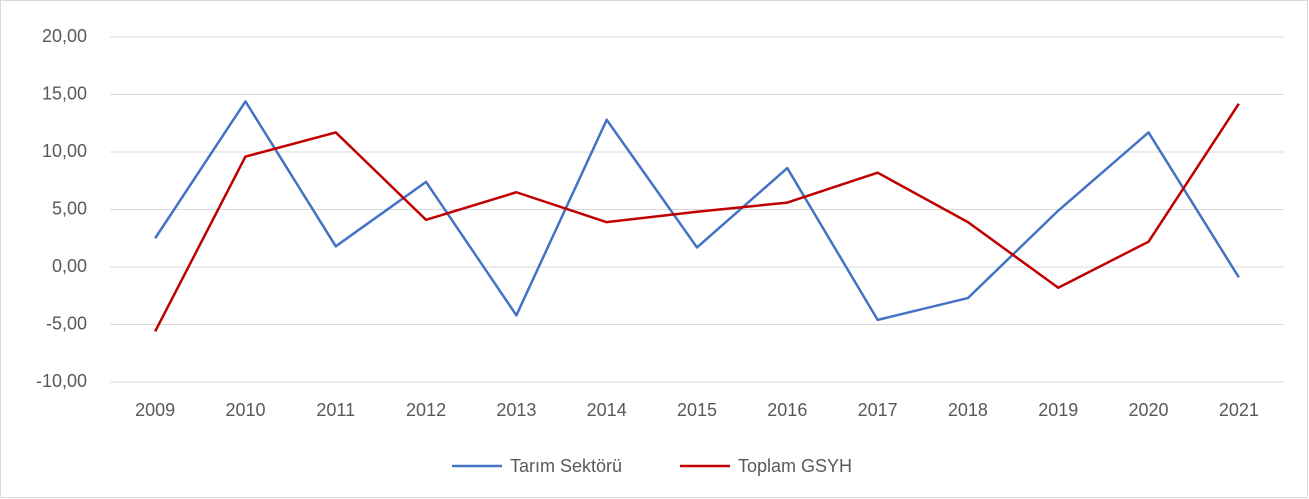 The height and width of the screenshot is (499, 1309). Describe the element at coordinates (335, 410) in the screenshot. I see `x-tick-label: 2011` at that location.